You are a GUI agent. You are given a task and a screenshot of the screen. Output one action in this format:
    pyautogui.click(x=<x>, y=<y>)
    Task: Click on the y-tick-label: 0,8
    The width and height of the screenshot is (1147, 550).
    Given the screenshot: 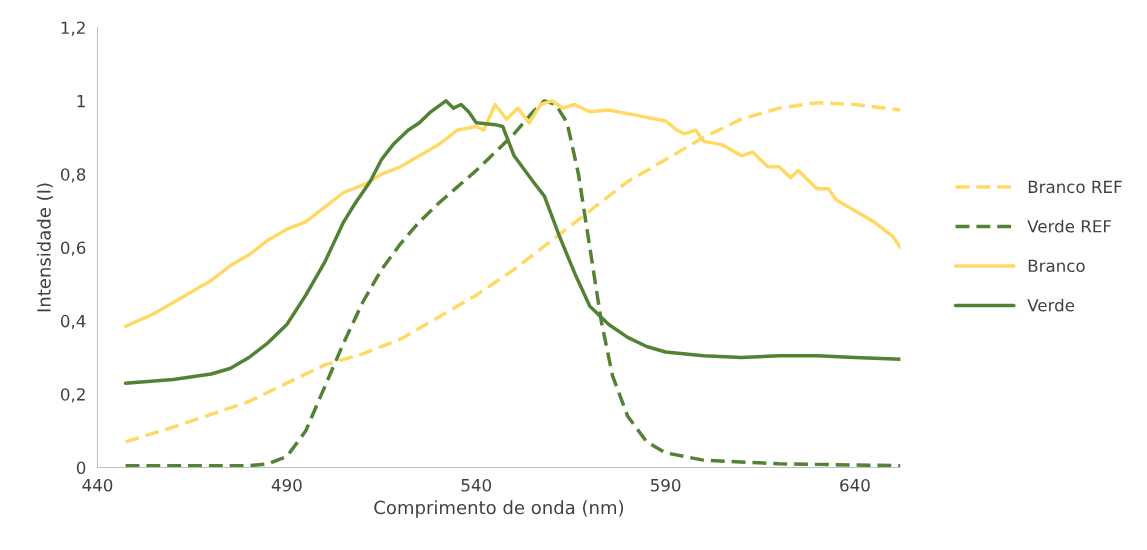 What is the action you would take?
    pyautogui.click(x=73, y=175)
    